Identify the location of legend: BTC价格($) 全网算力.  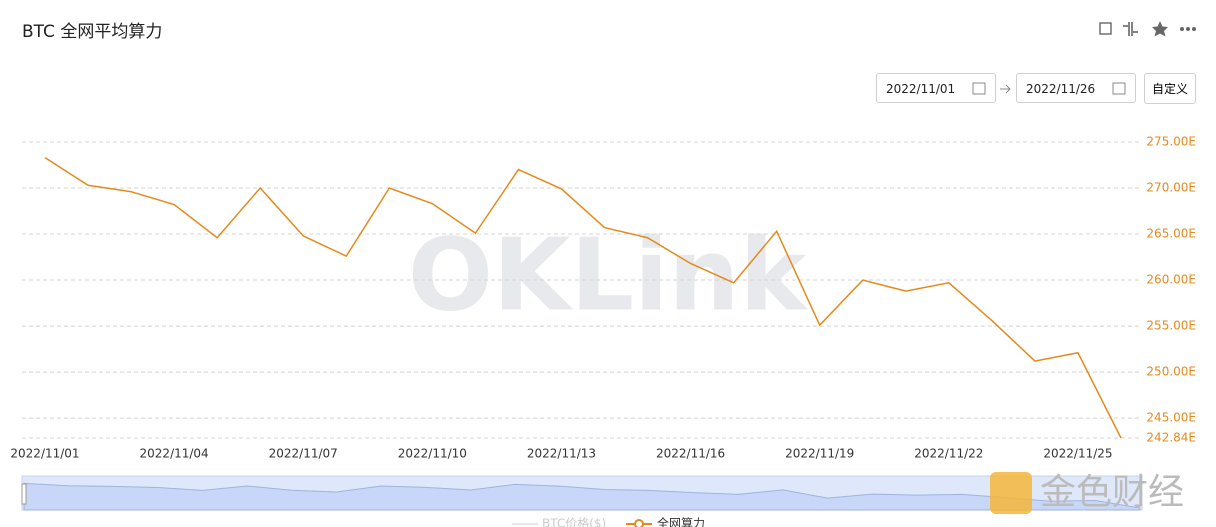
(608, 521).